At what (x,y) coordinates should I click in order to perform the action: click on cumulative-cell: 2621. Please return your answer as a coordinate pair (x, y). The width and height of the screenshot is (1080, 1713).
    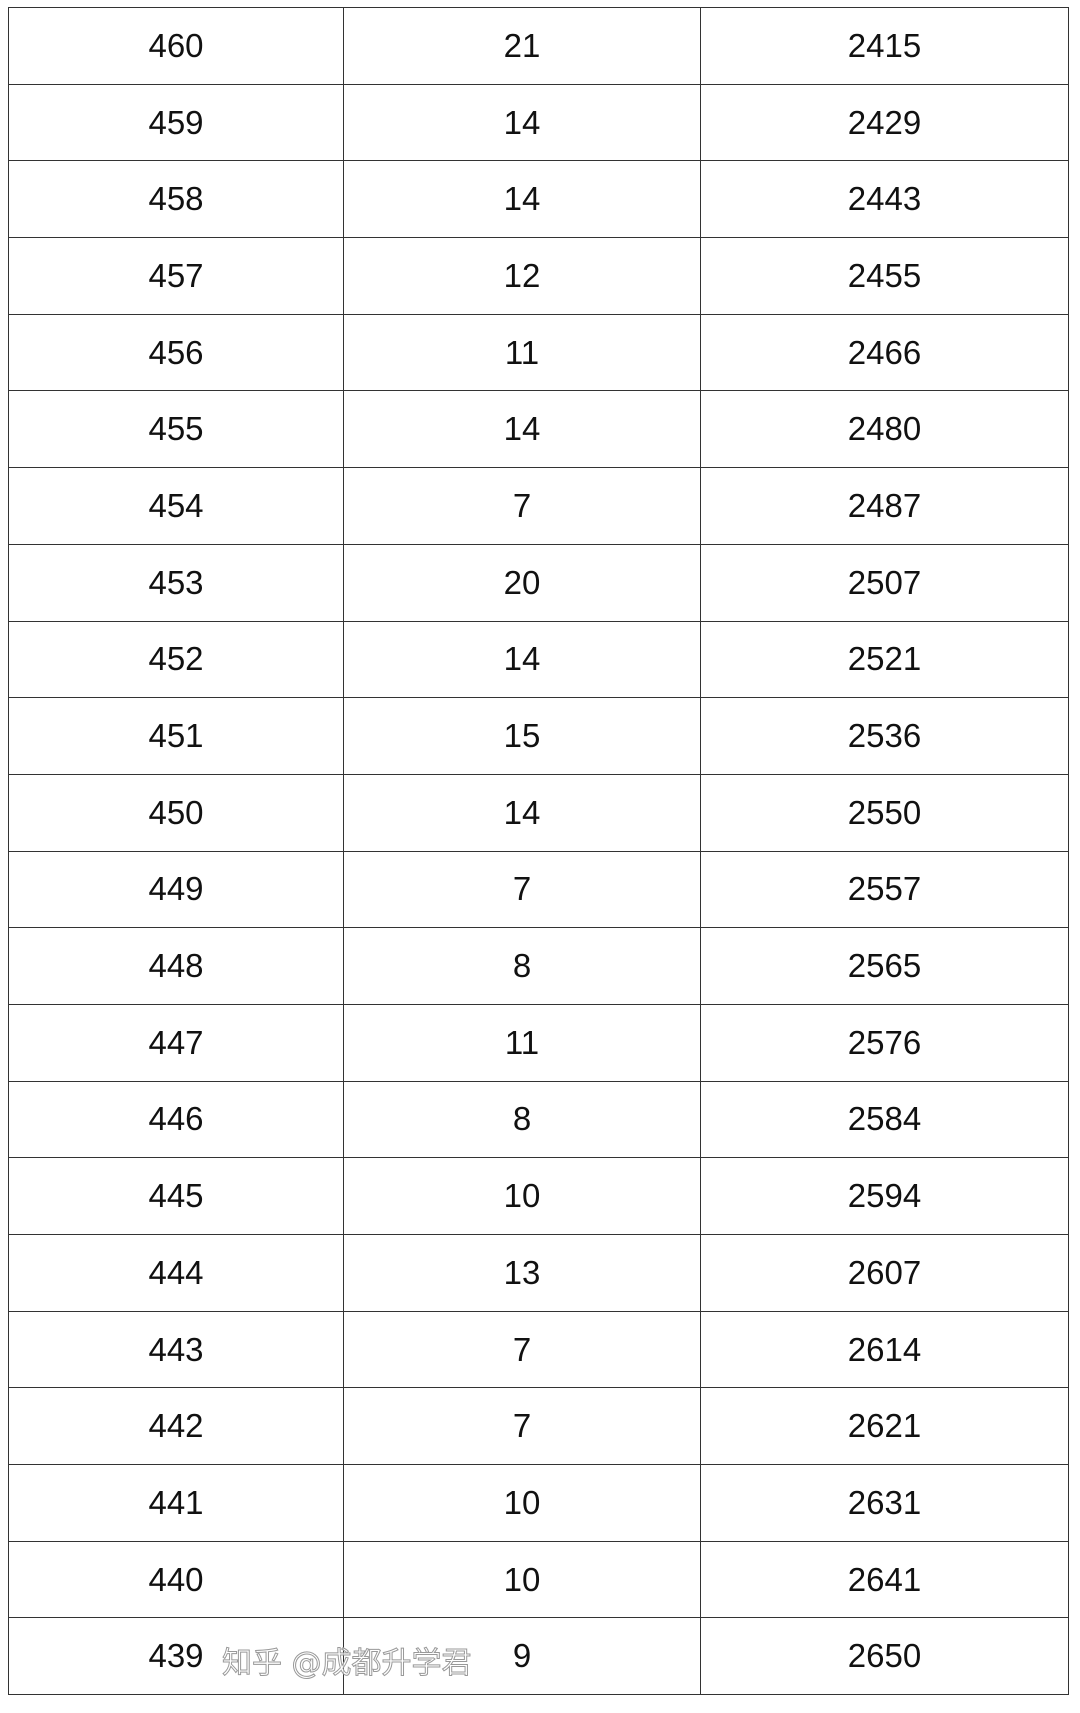
    Looking at the image, I should click on (884, 1426).